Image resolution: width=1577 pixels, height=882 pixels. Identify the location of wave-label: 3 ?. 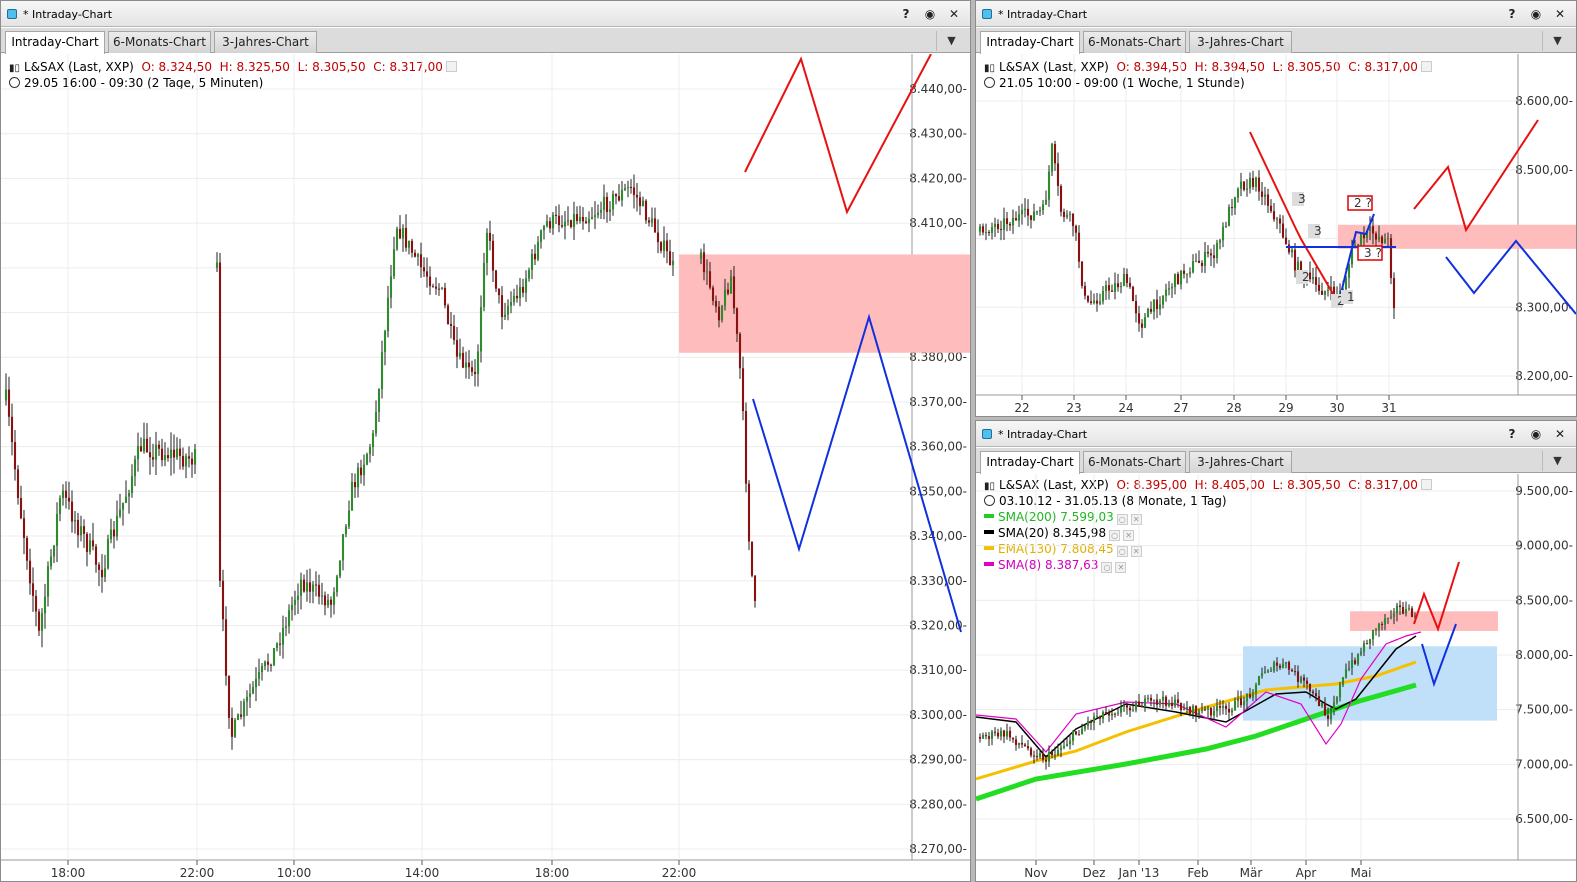
(1373, 253).